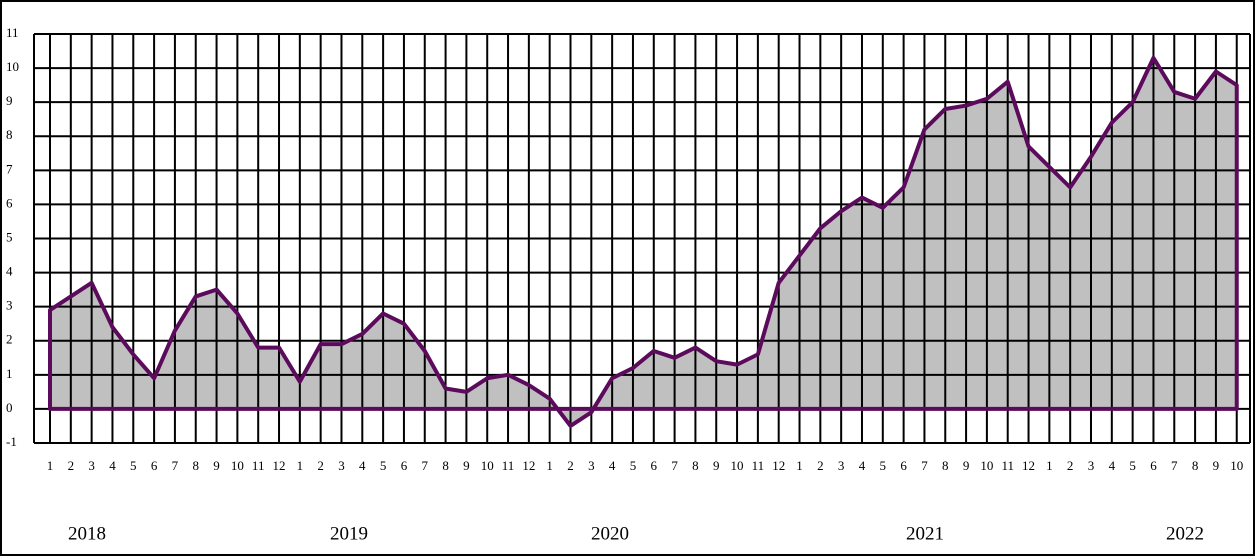 The image size is (1255, 556). I want to click on year-label: 2018, so click(87, 533).